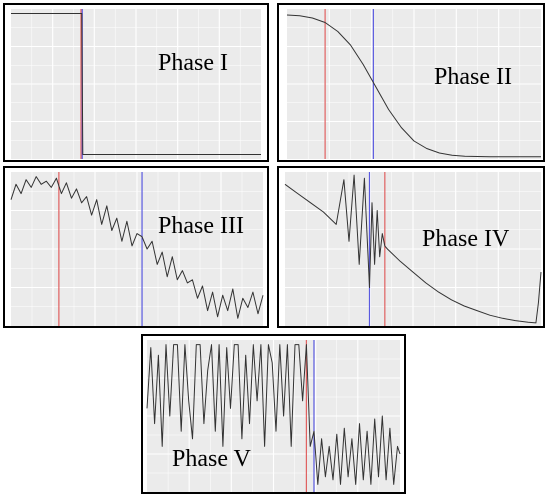 This screenshot has width=550, height=497. I want to click on phase-ii-grid, so click(414, 84).